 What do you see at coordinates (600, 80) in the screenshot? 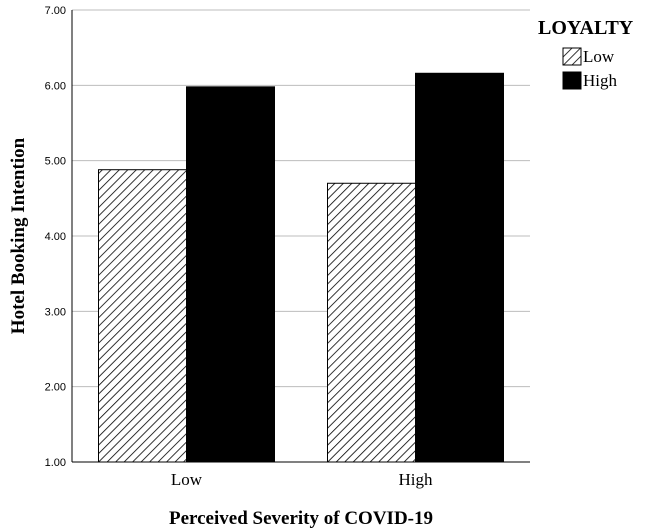
I see `legend-label: High` at bounding box center [600, 80].